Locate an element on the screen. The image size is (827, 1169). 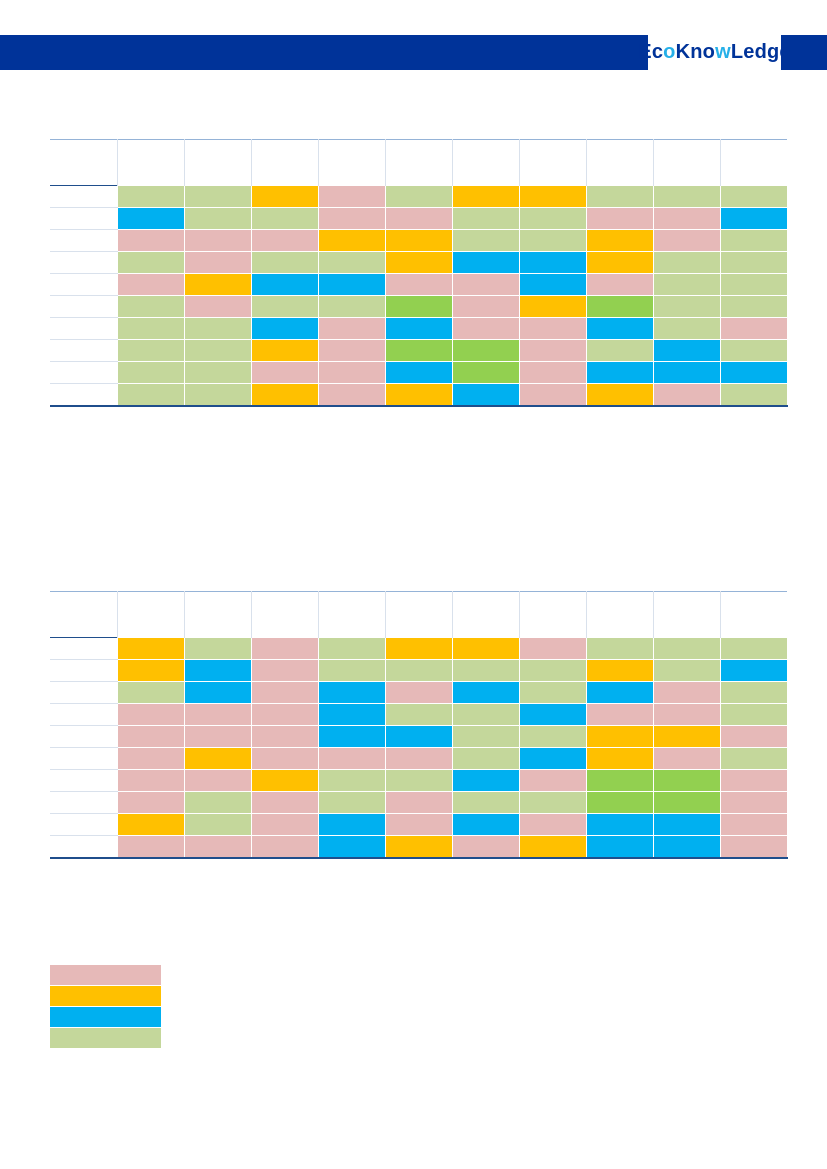
header-row is located at coordinates (418, 614).